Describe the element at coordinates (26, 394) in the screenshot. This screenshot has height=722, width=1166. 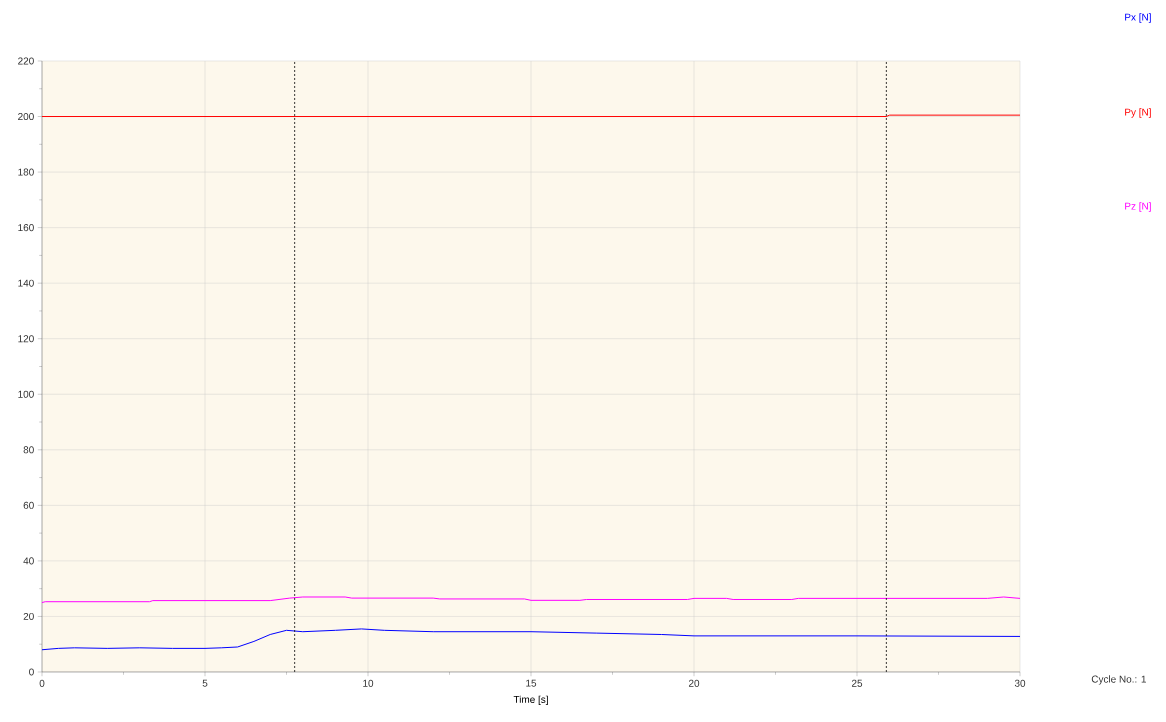
I see `y-tick-label: 100` at that location.